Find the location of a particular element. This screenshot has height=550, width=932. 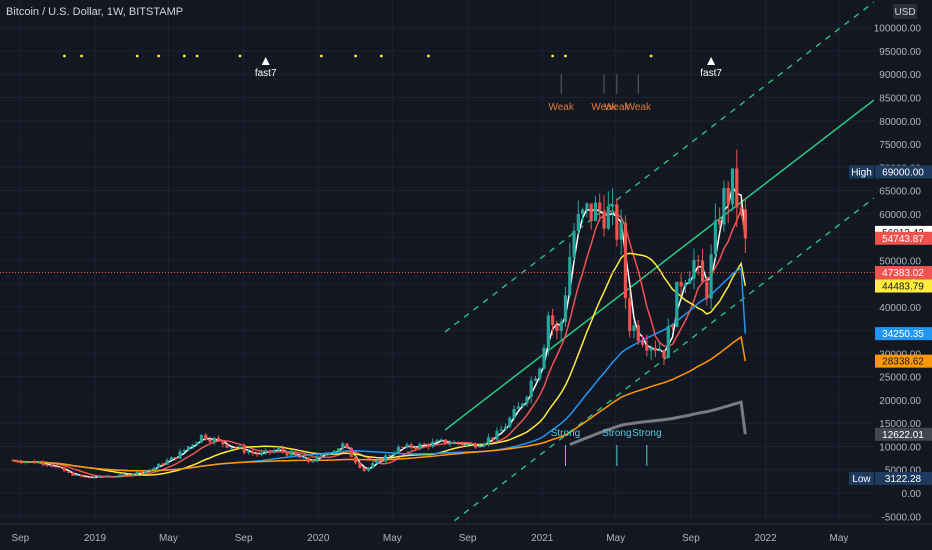

x-tick-label: Sep is located at coordinates (691, 538).